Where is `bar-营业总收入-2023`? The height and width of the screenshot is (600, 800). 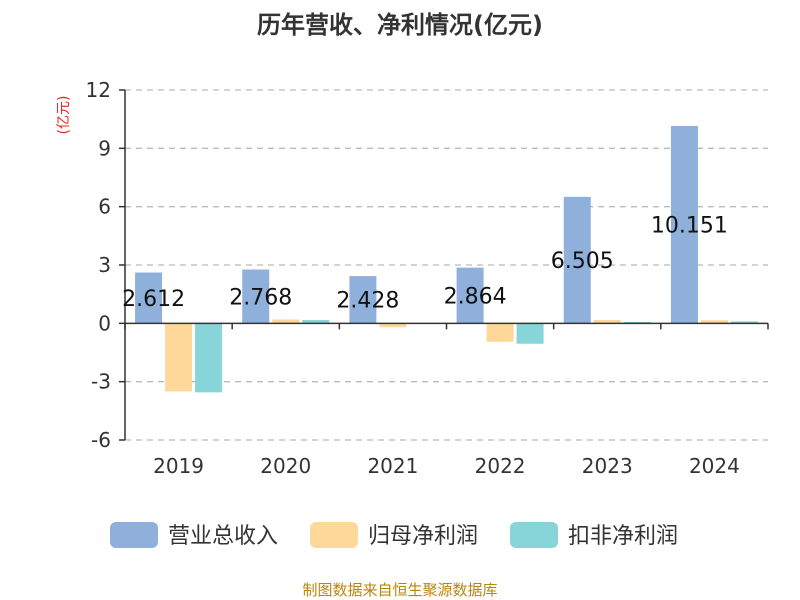
bar-营业总收入-2023 is located at coordinates (577, 260).